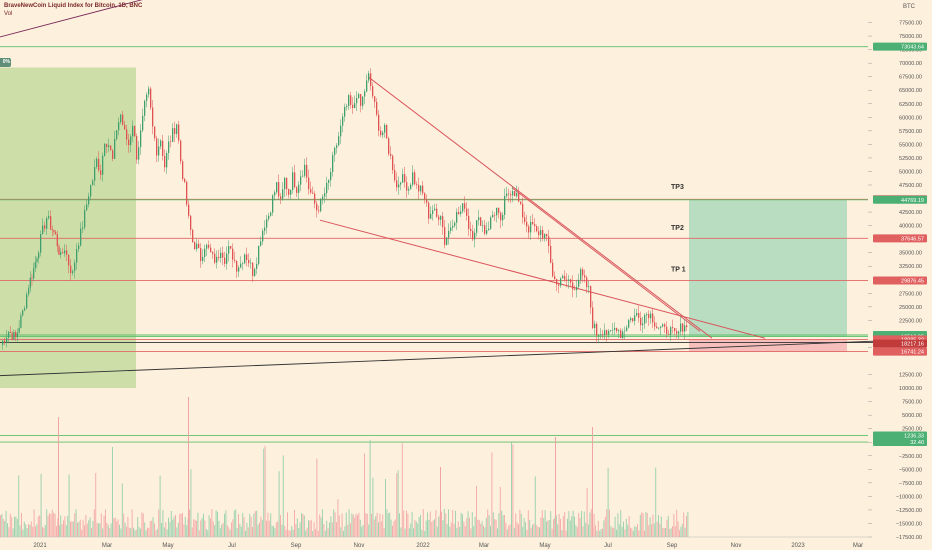 This screenshot has height=550, width=932. I want to click on y-tick-label: −15000.00, so click(909, 524).